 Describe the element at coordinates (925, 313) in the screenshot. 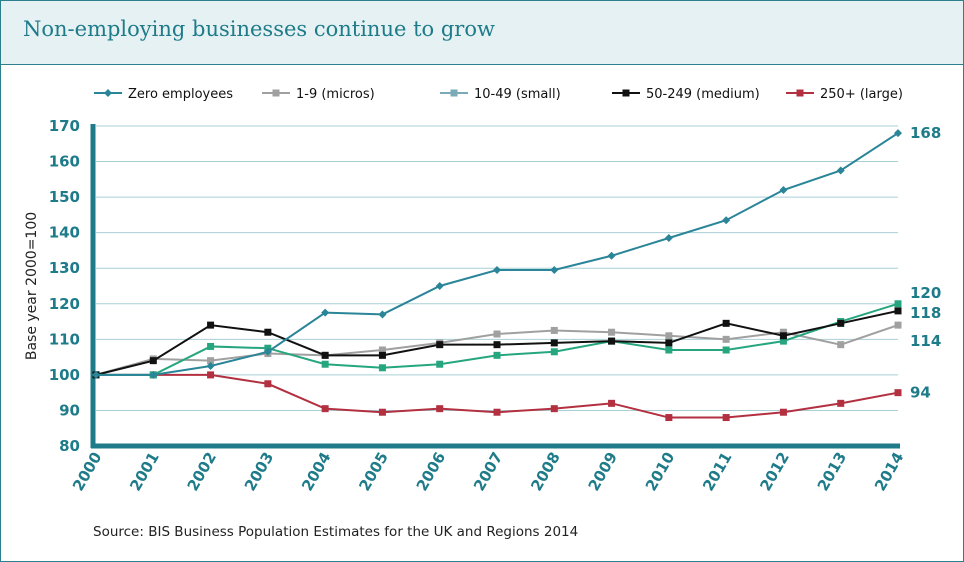

I see `end-value-label: 118` at that location.